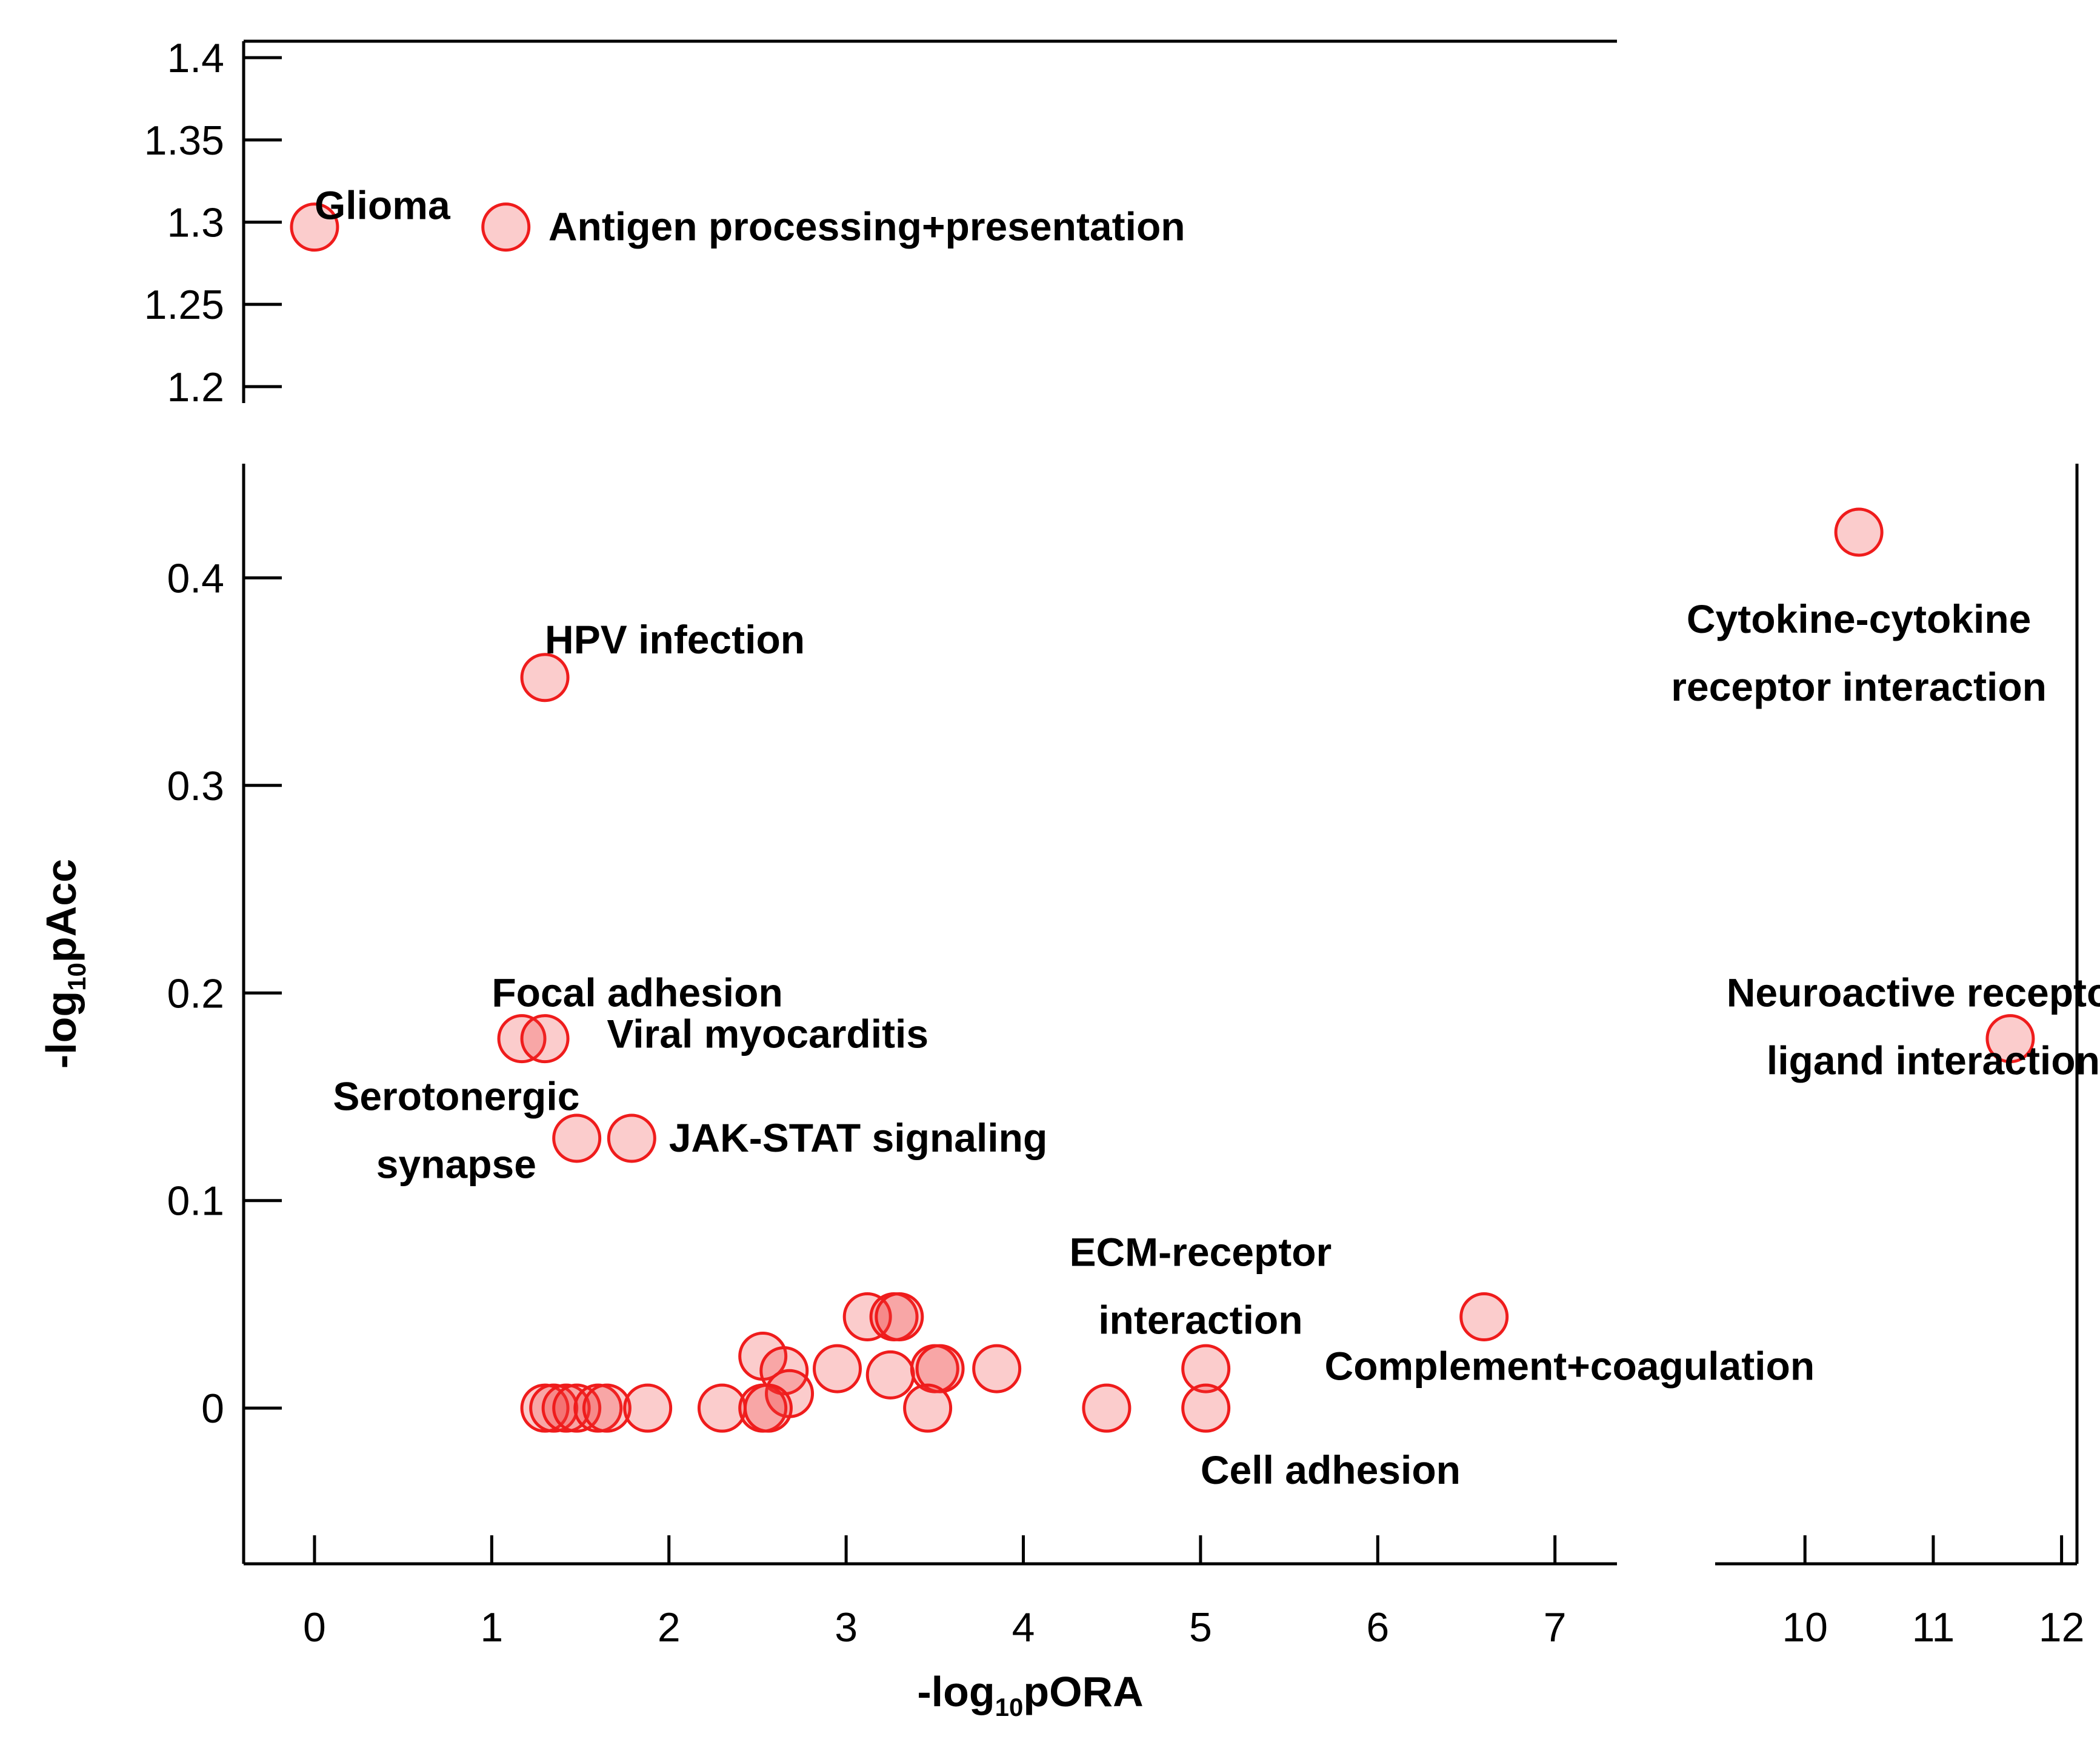 This screenshot has width=2100, height=1742. What do you see at coordinates (866, 226) in the screenshot?
I see `annotation-label: Antigen processing+presentation` at bounding box center [866, 226].